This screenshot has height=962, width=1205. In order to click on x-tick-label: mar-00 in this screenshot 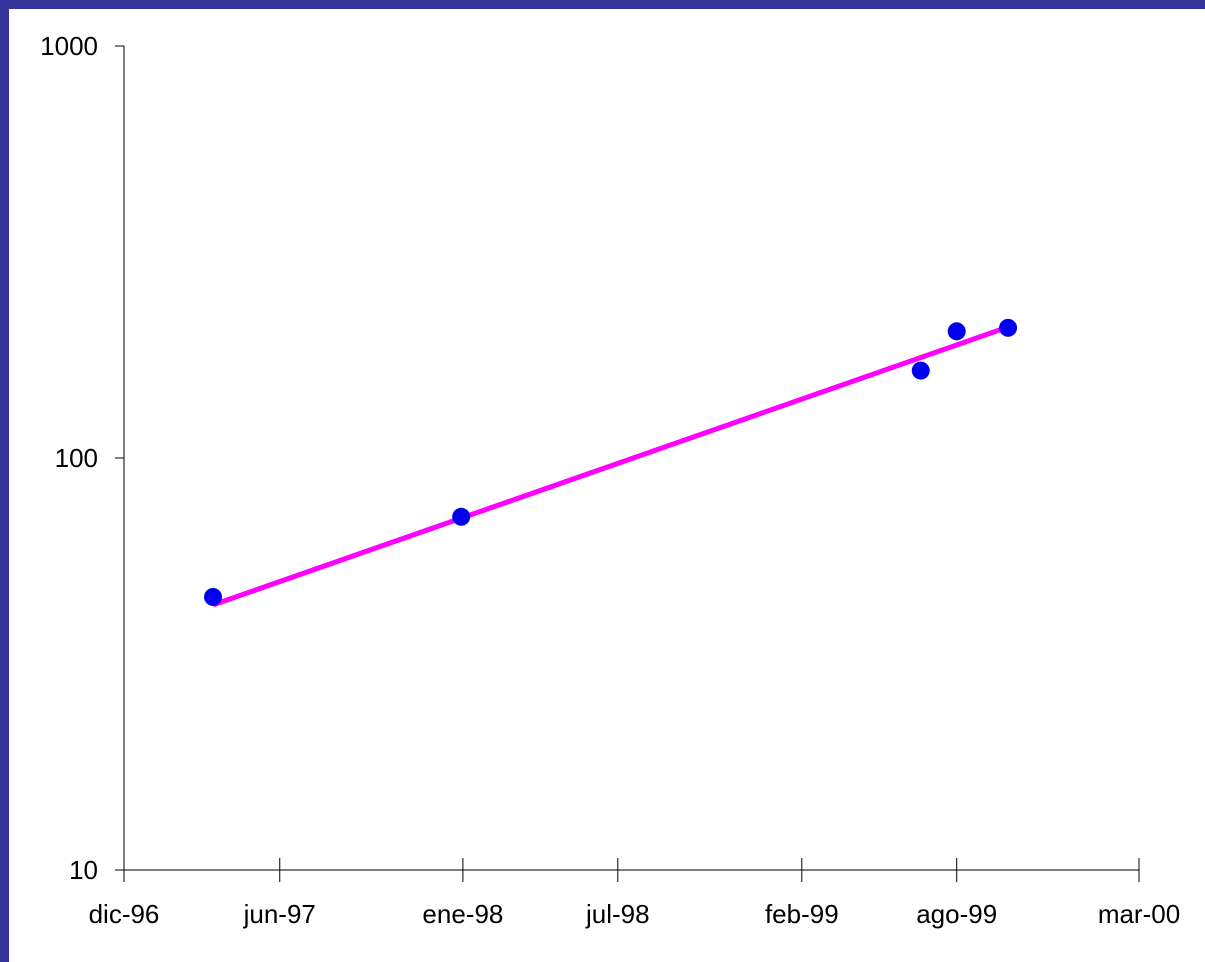, I will do `click(1139, 914)`.